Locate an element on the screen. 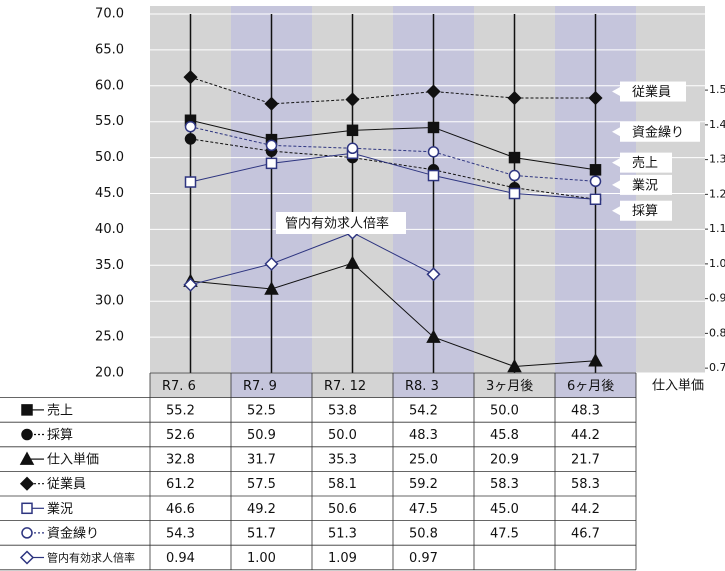  y-tick-label: 30.0 is located at coordinates (109, 301).